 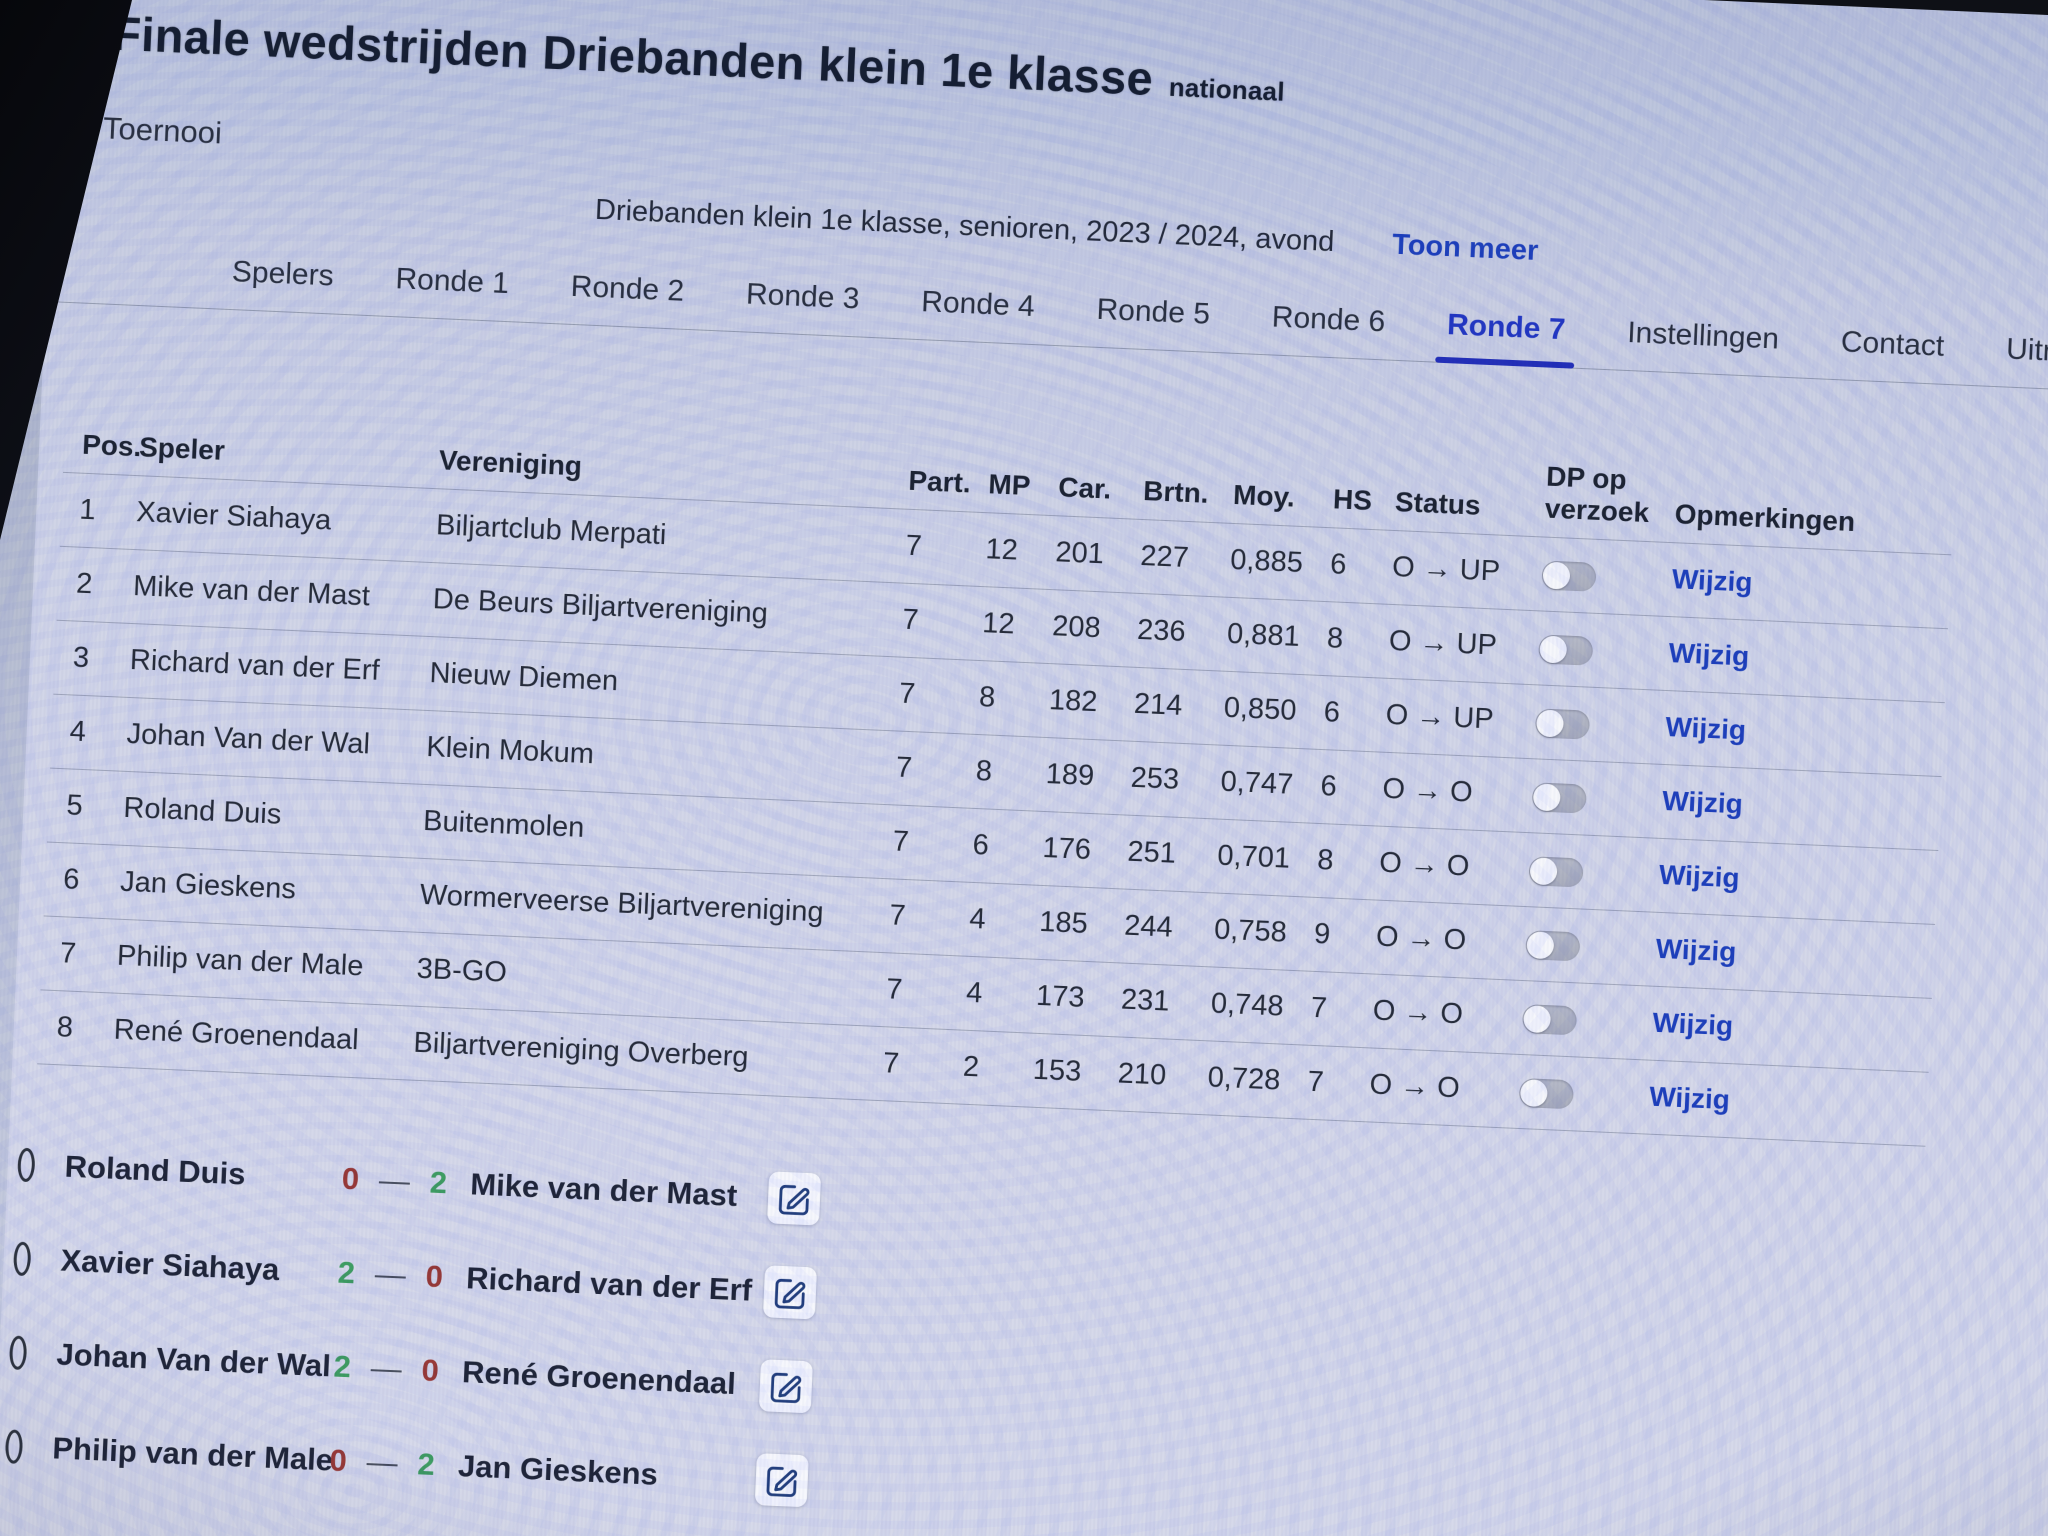 What do you see at coordinates (283, 274) in the screenshot?
I see `tab-spelers: Spelers` at bounding box center [283, 274].